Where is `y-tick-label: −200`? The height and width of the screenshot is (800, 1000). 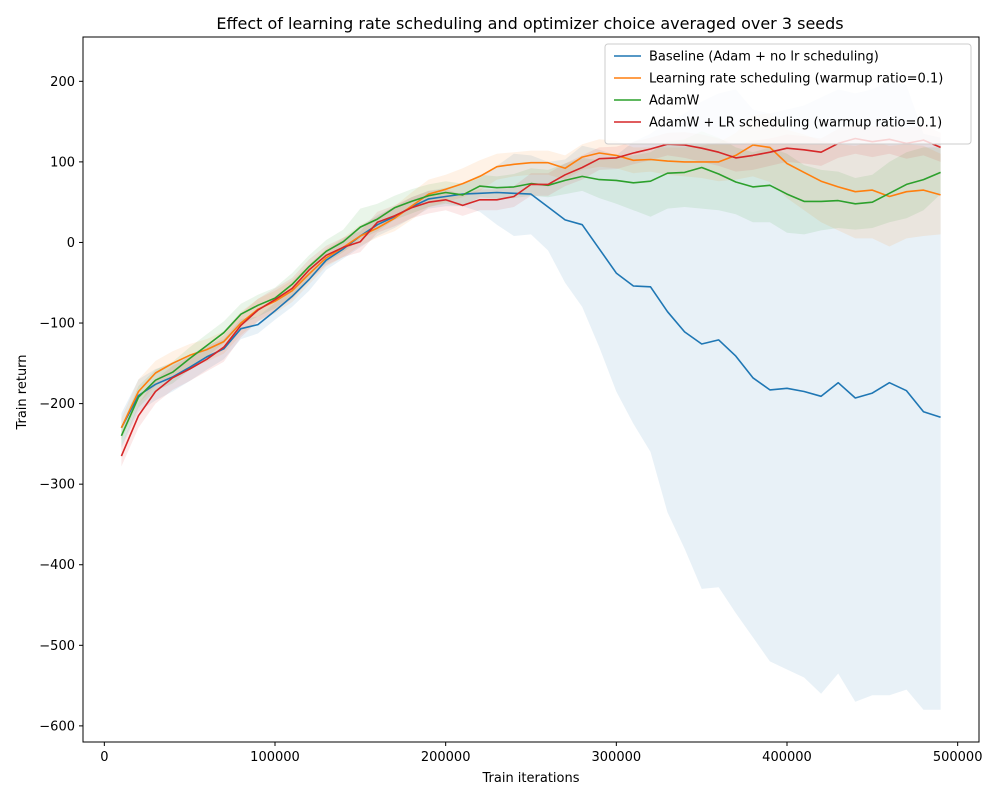
y-tick-label: −200 is located at coordinates (57, 404).